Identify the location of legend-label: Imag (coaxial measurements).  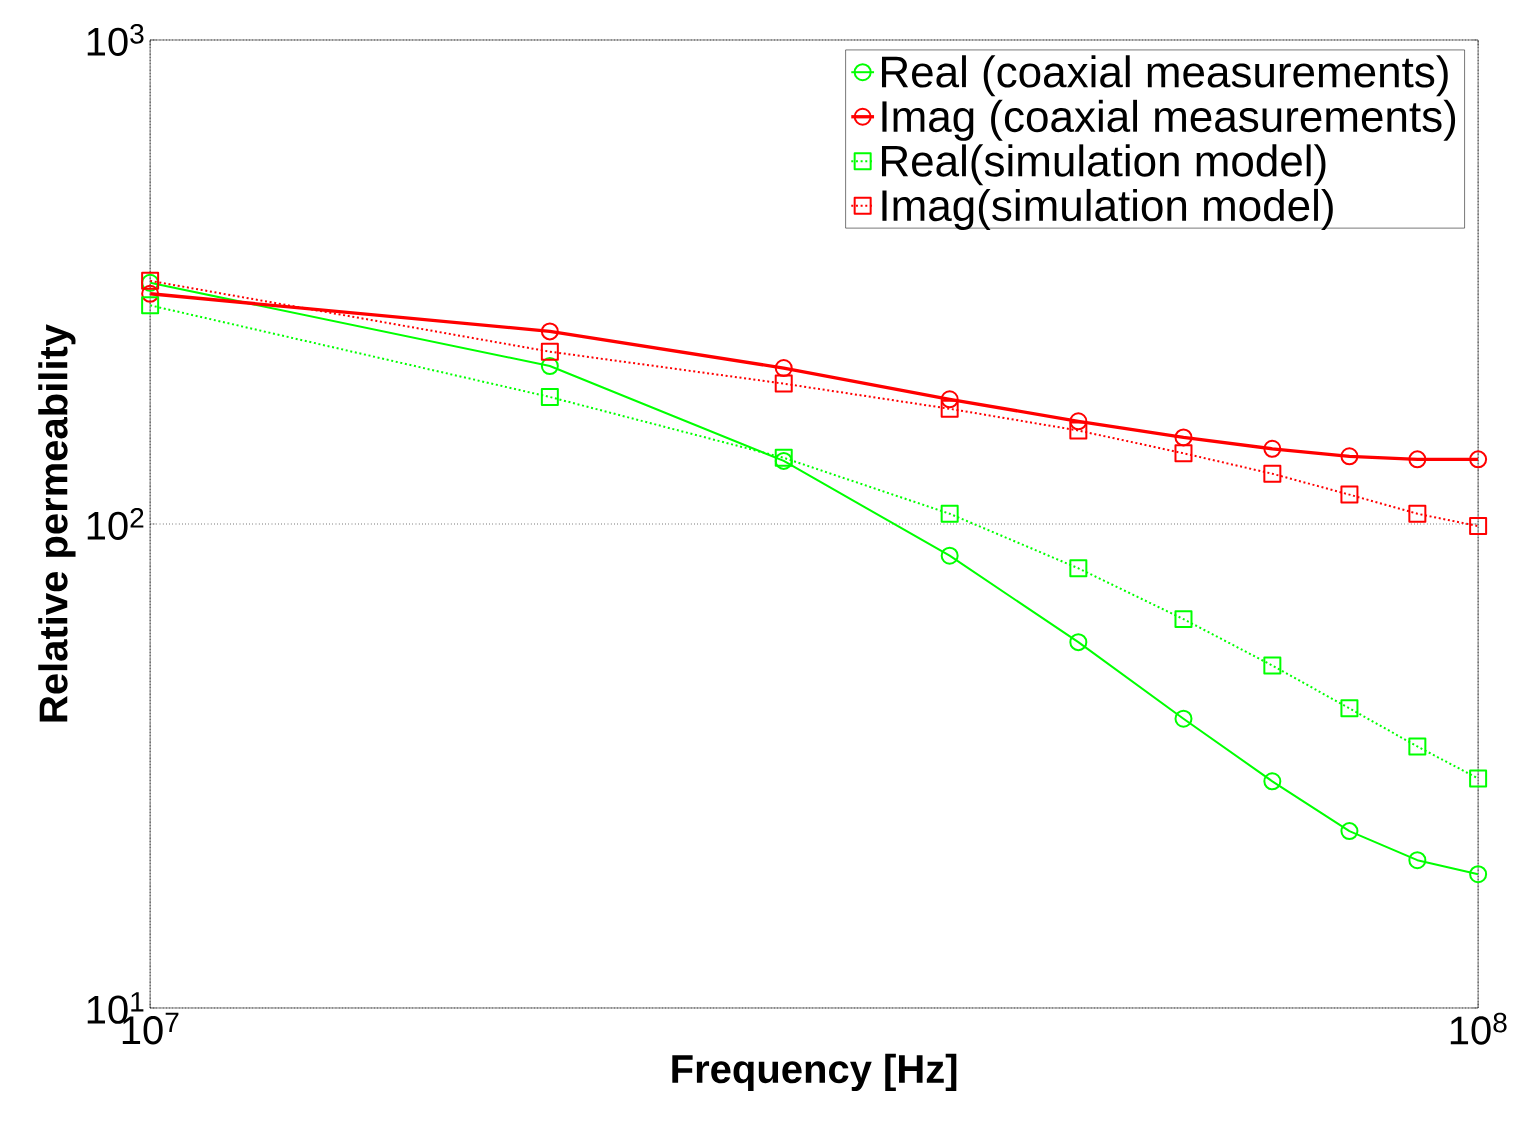
(1169, 120).